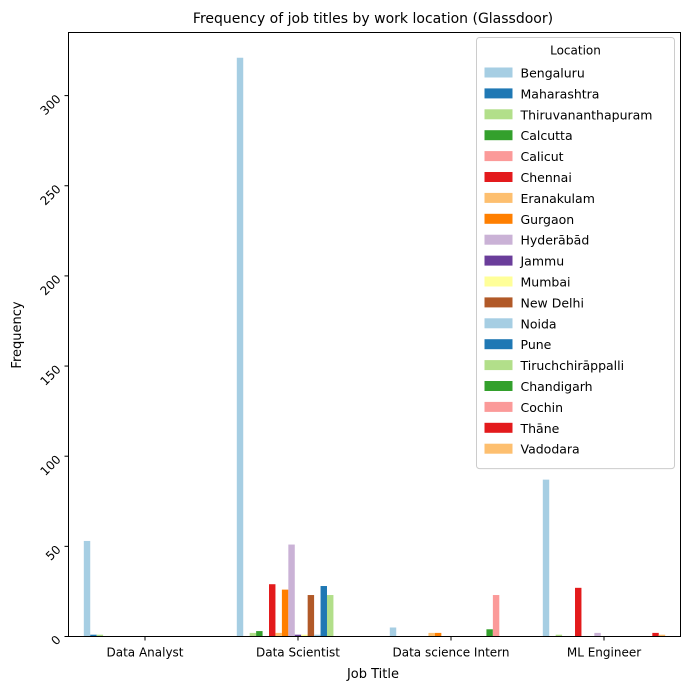 This screenshot has height=690, width=690. I want to click on legend-title: Location, so click(575, 51).